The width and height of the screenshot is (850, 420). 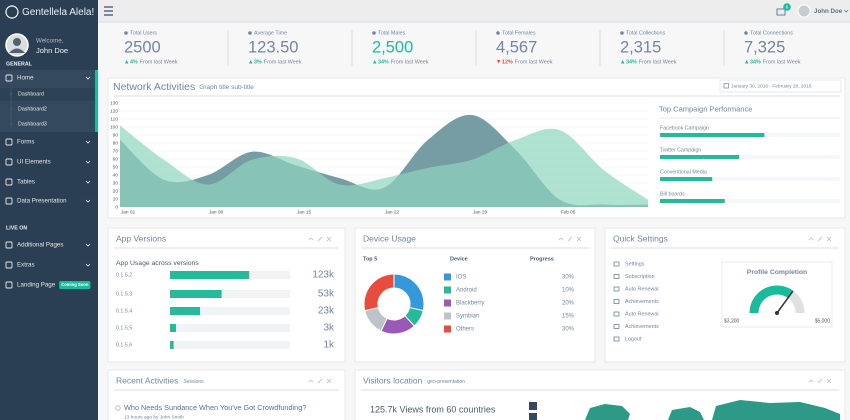 I want to click on y-tick-label: 40, so click(x=116, y=175).